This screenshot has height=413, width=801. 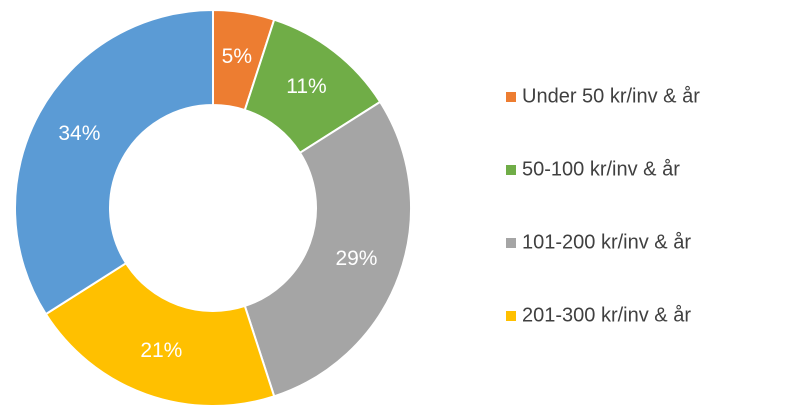 I want to click on legend-label: Under 50 kr/inv & år, so click(x=611, y=96).